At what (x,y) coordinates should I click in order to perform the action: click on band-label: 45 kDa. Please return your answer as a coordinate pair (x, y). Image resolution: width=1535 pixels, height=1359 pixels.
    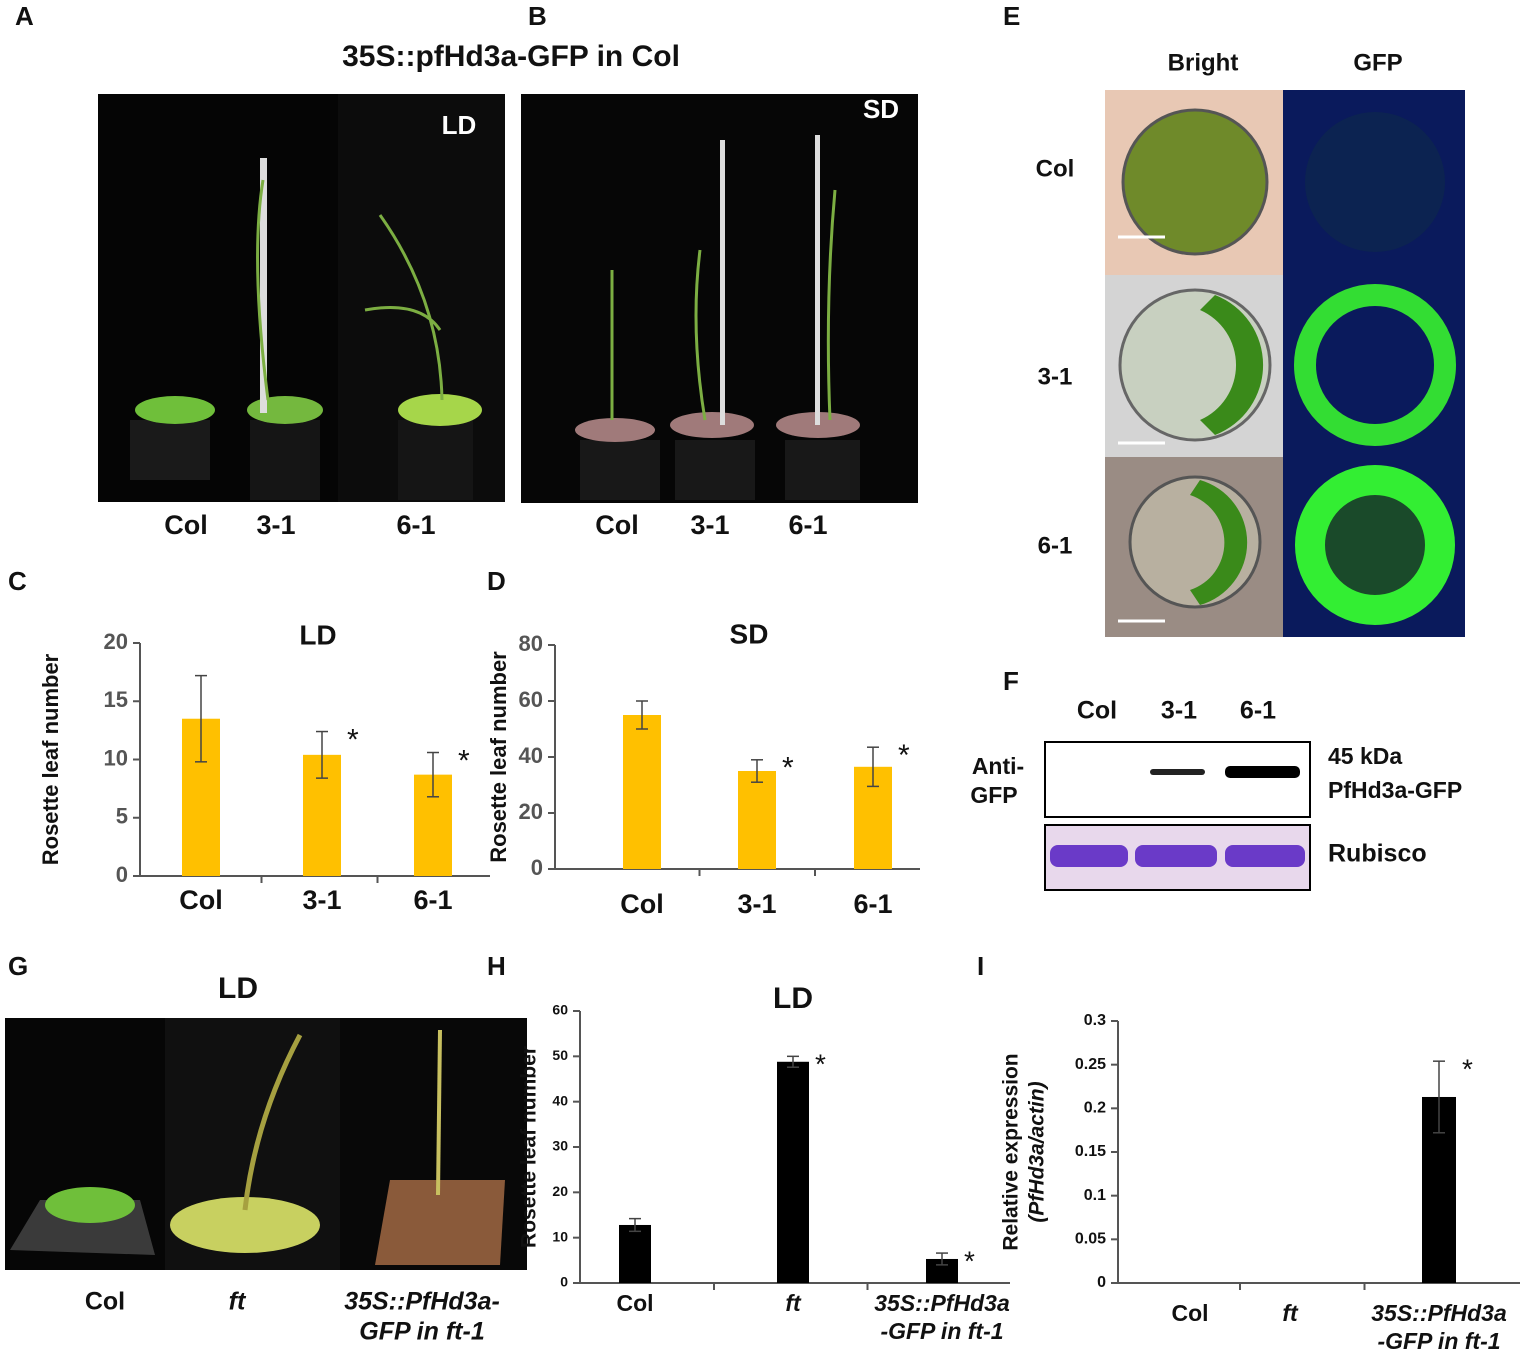
    Looking at the image, I should click on (1365, 756).